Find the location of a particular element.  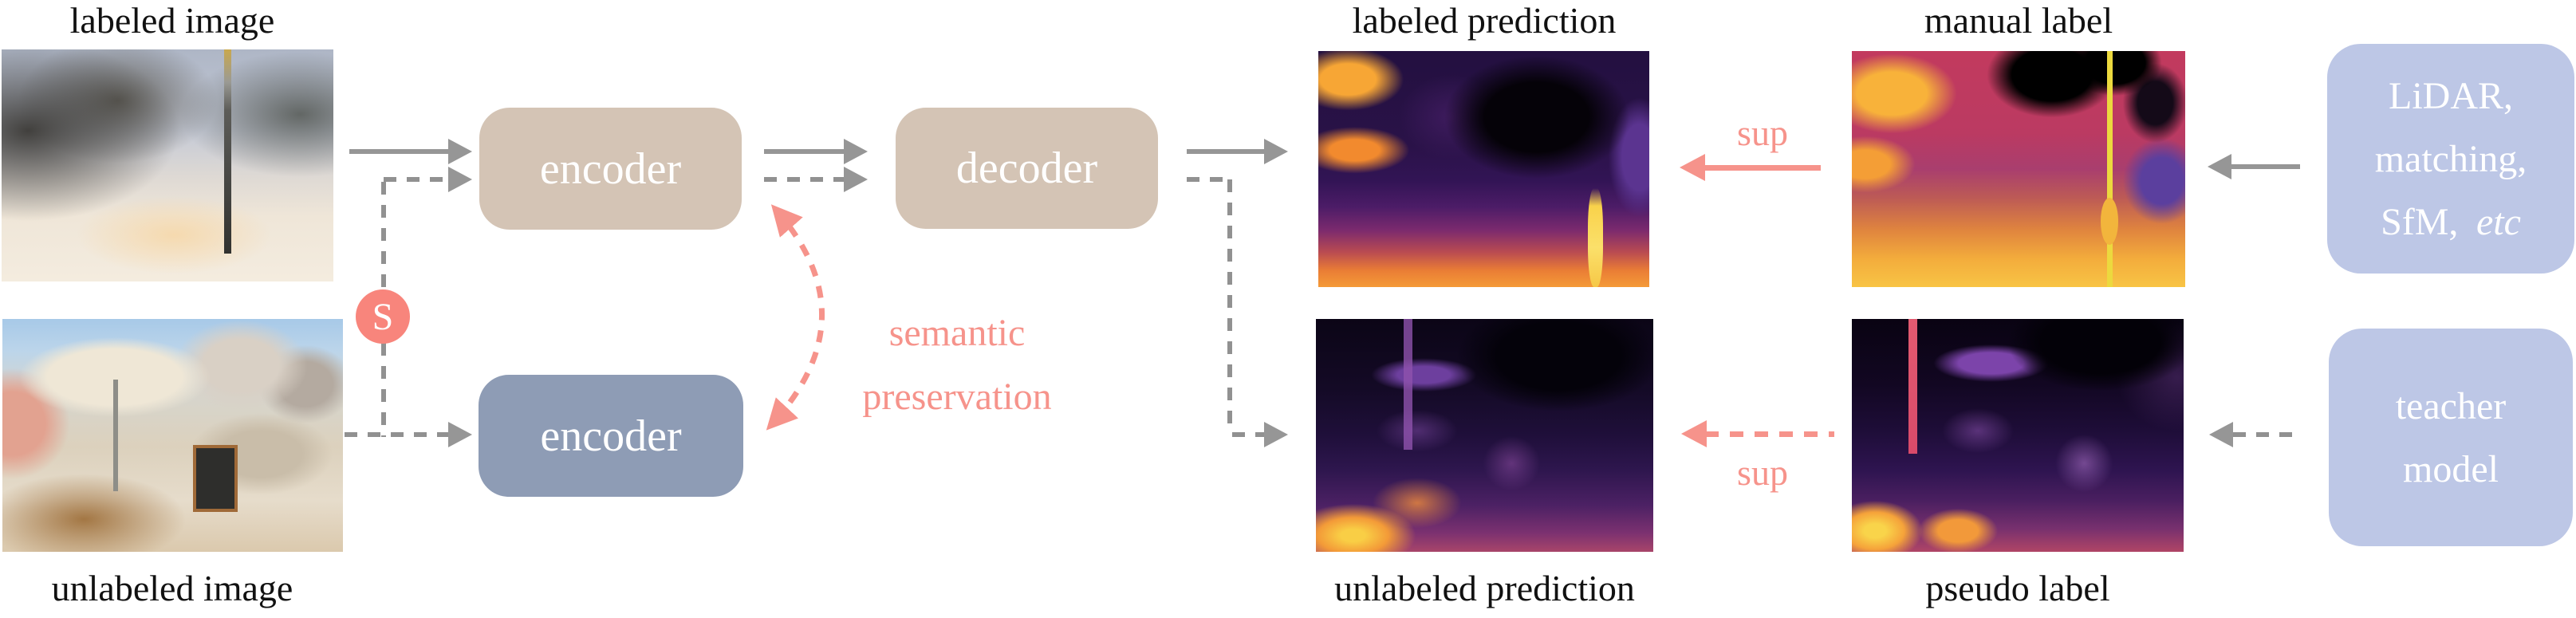

strong-perturbation-symbol: S is located at coordinates (383, 316).